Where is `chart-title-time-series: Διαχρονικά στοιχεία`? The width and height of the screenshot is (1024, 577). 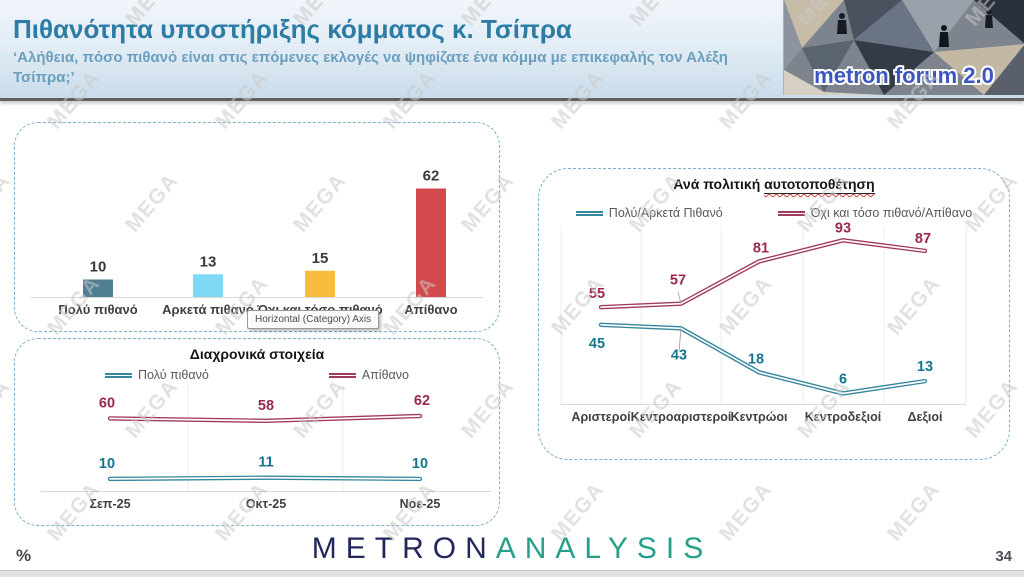 chart-title-time-series: Διαχρονικά στοιχεία is located at coordinates (257, 354).